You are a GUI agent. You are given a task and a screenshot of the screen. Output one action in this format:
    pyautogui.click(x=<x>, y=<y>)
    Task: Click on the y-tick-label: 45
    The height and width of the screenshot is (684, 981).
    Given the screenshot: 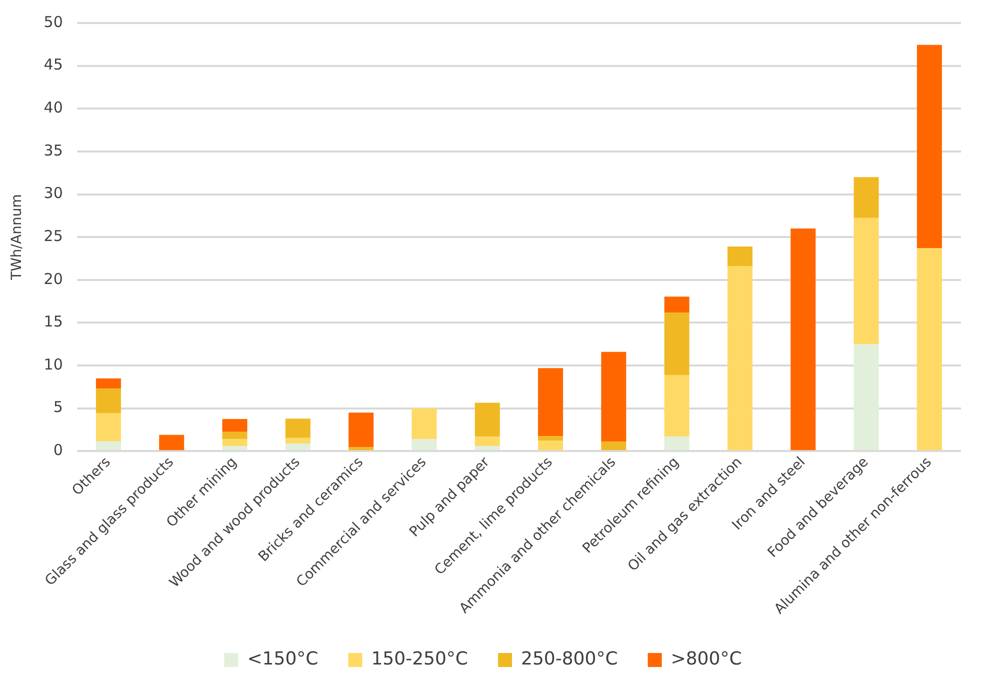 What is the action you would take?
    pyautogui.click(x=53, y=65)
    